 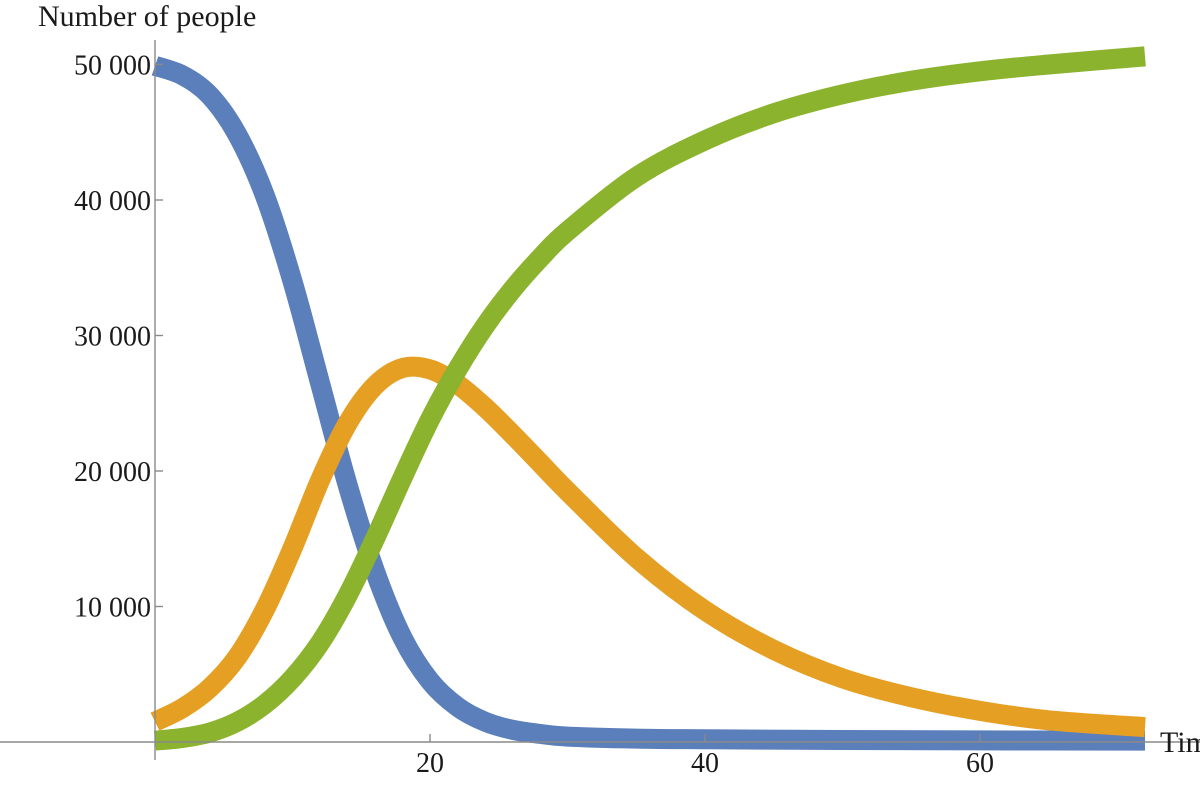 What do you see at coordinates (112, 472) in the screenshot?
I see `y-tick-label: 20 000` at bounding box center [112, 472].